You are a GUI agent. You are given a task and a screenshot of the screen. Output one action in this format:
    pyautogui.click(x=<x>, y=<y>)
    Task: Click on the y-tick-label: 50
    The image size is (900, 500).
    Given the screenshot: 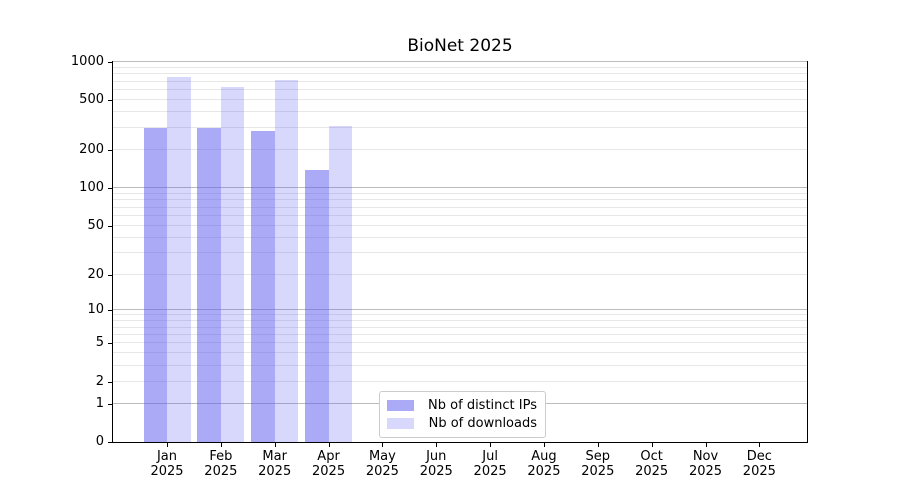 What is the action you would take?
    pyautogui.click(x=95, y=225)
    